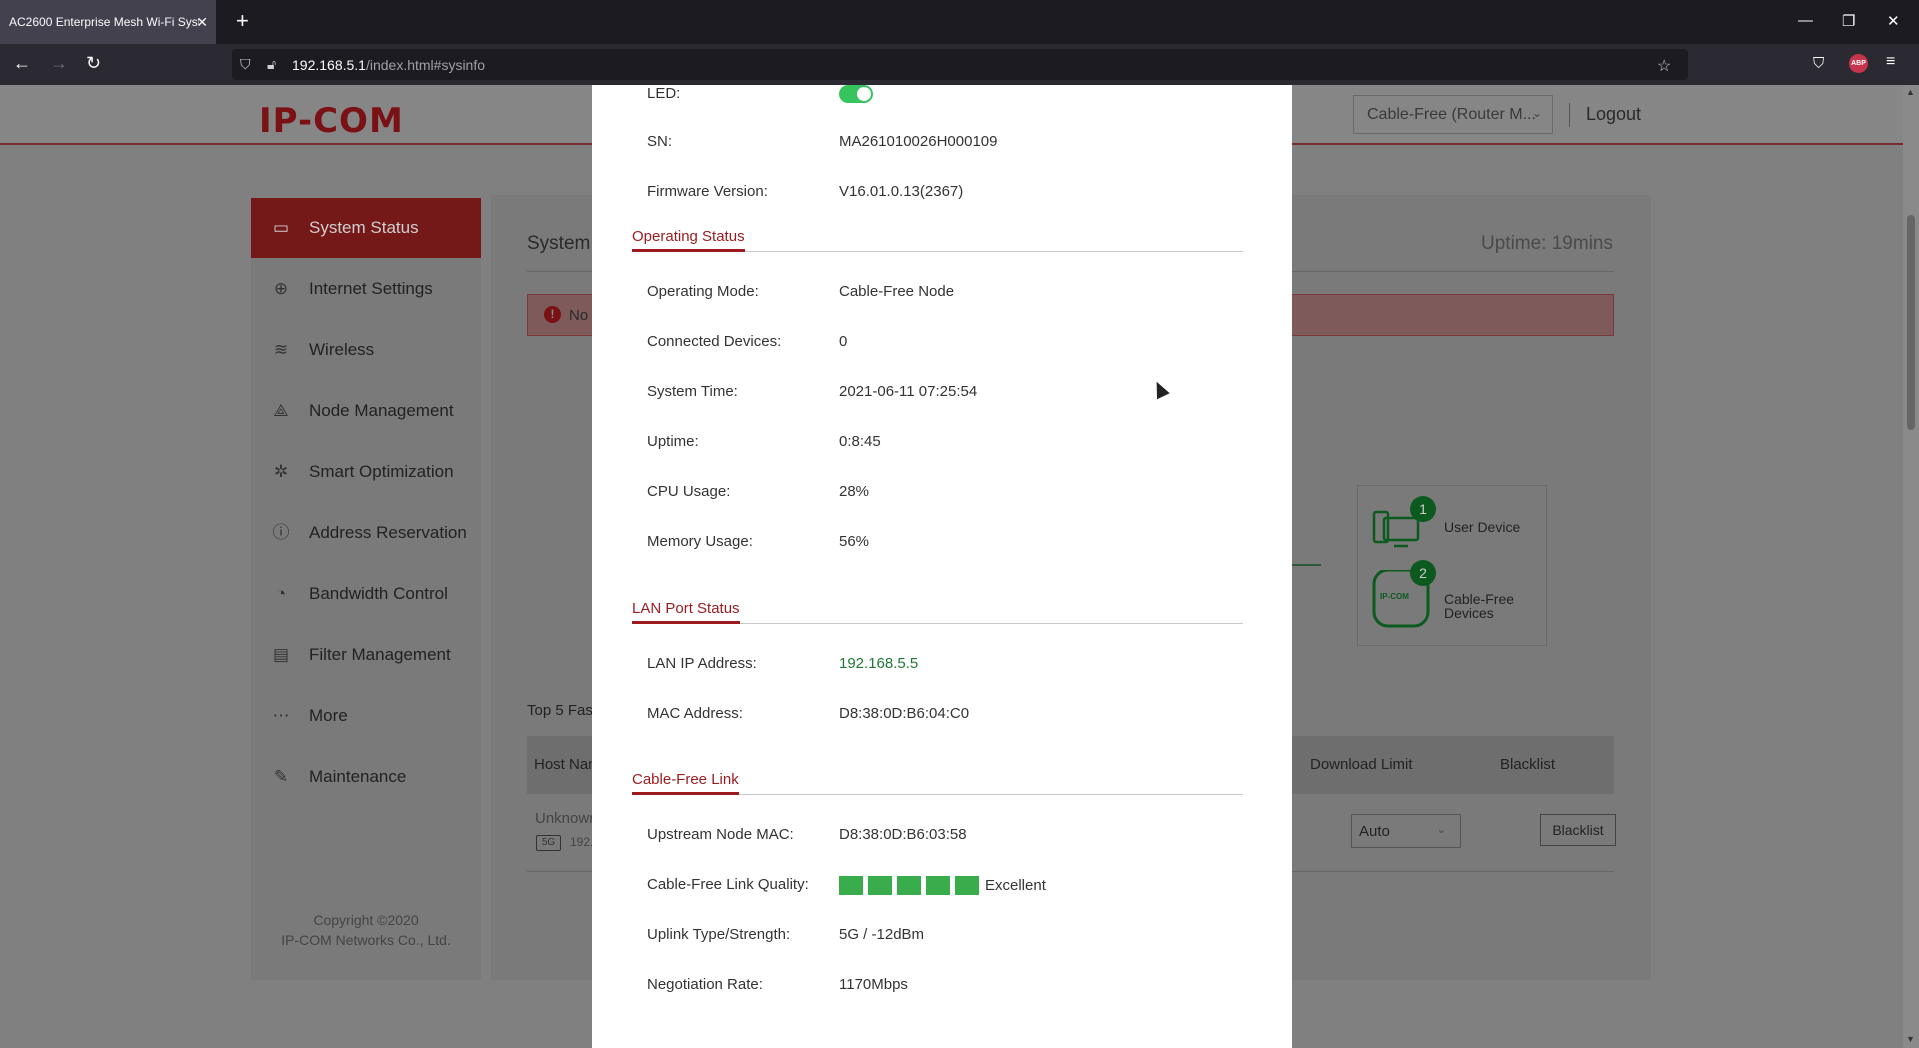  Describe the element at coordinates (1578, 830) in the screenshot. I see `blacklist-button: Blacklist` at that location.